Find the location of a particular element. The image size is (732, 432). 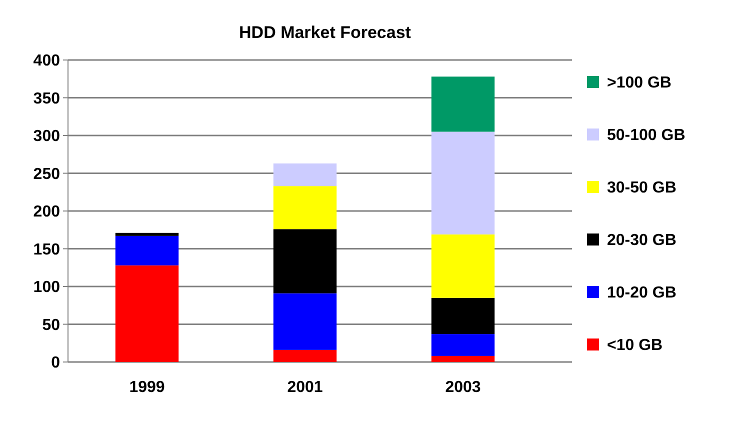

x-tick-label: 1999 is located at coordinates (147, 387).